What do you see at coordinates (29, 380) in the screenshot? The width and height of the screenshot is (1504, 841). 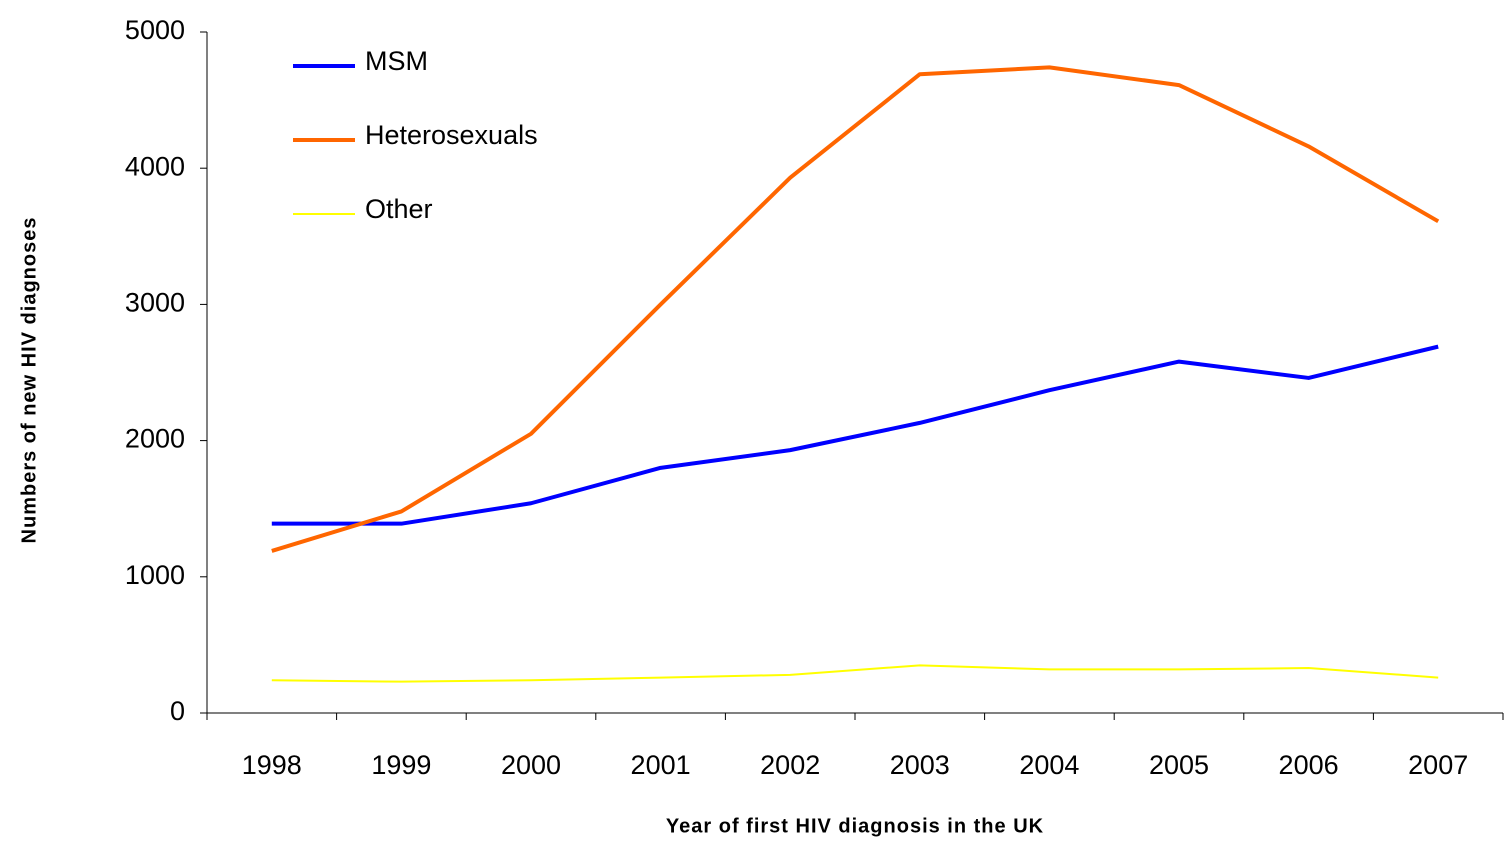 I see `y-axis-title: Numbers of new HIV diagnoses` at bounding box center [29, 380].